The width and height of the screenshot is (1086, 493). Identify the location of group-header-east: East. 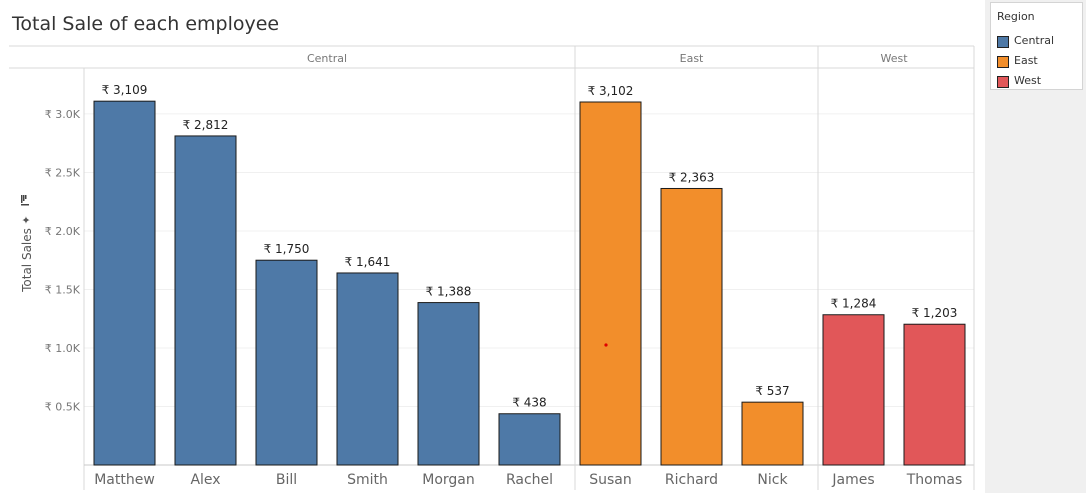
(692, 58).